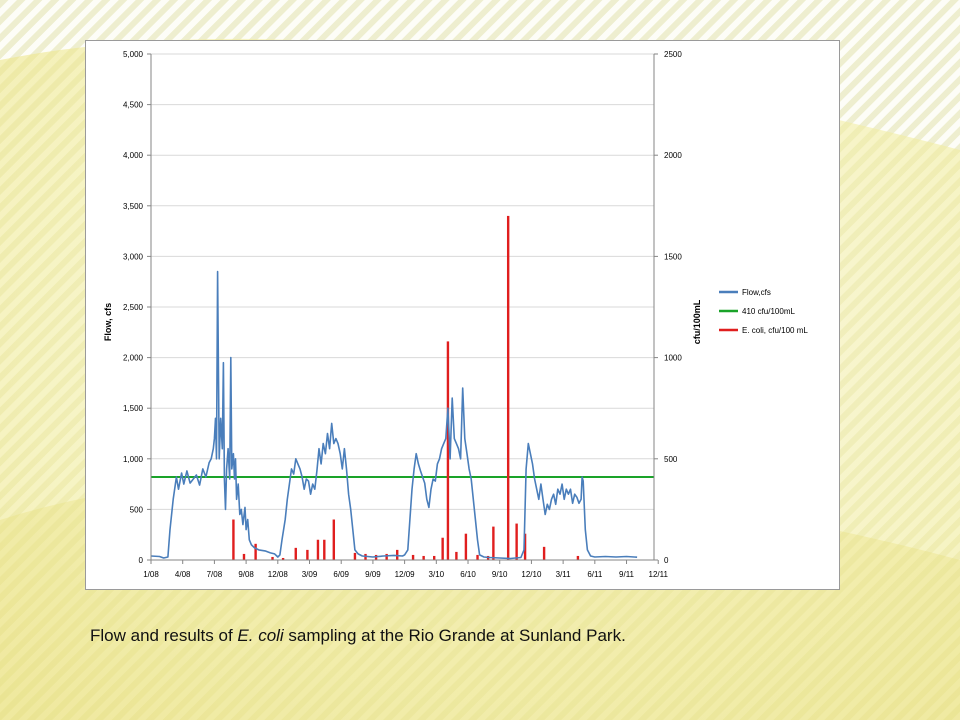 This screenshot has width=960, height=720. I want to click on x-tick-label: 1/08, so click(151, 574).